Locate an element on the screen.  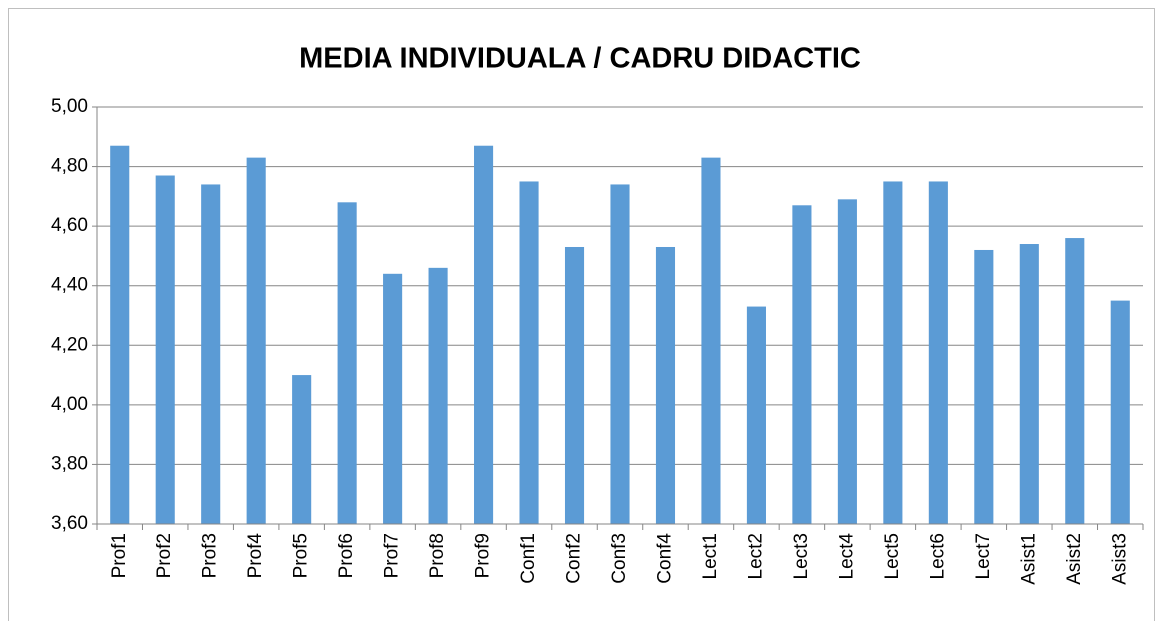
x-tick-label: Conf1 is located at coordinates (528, 558).